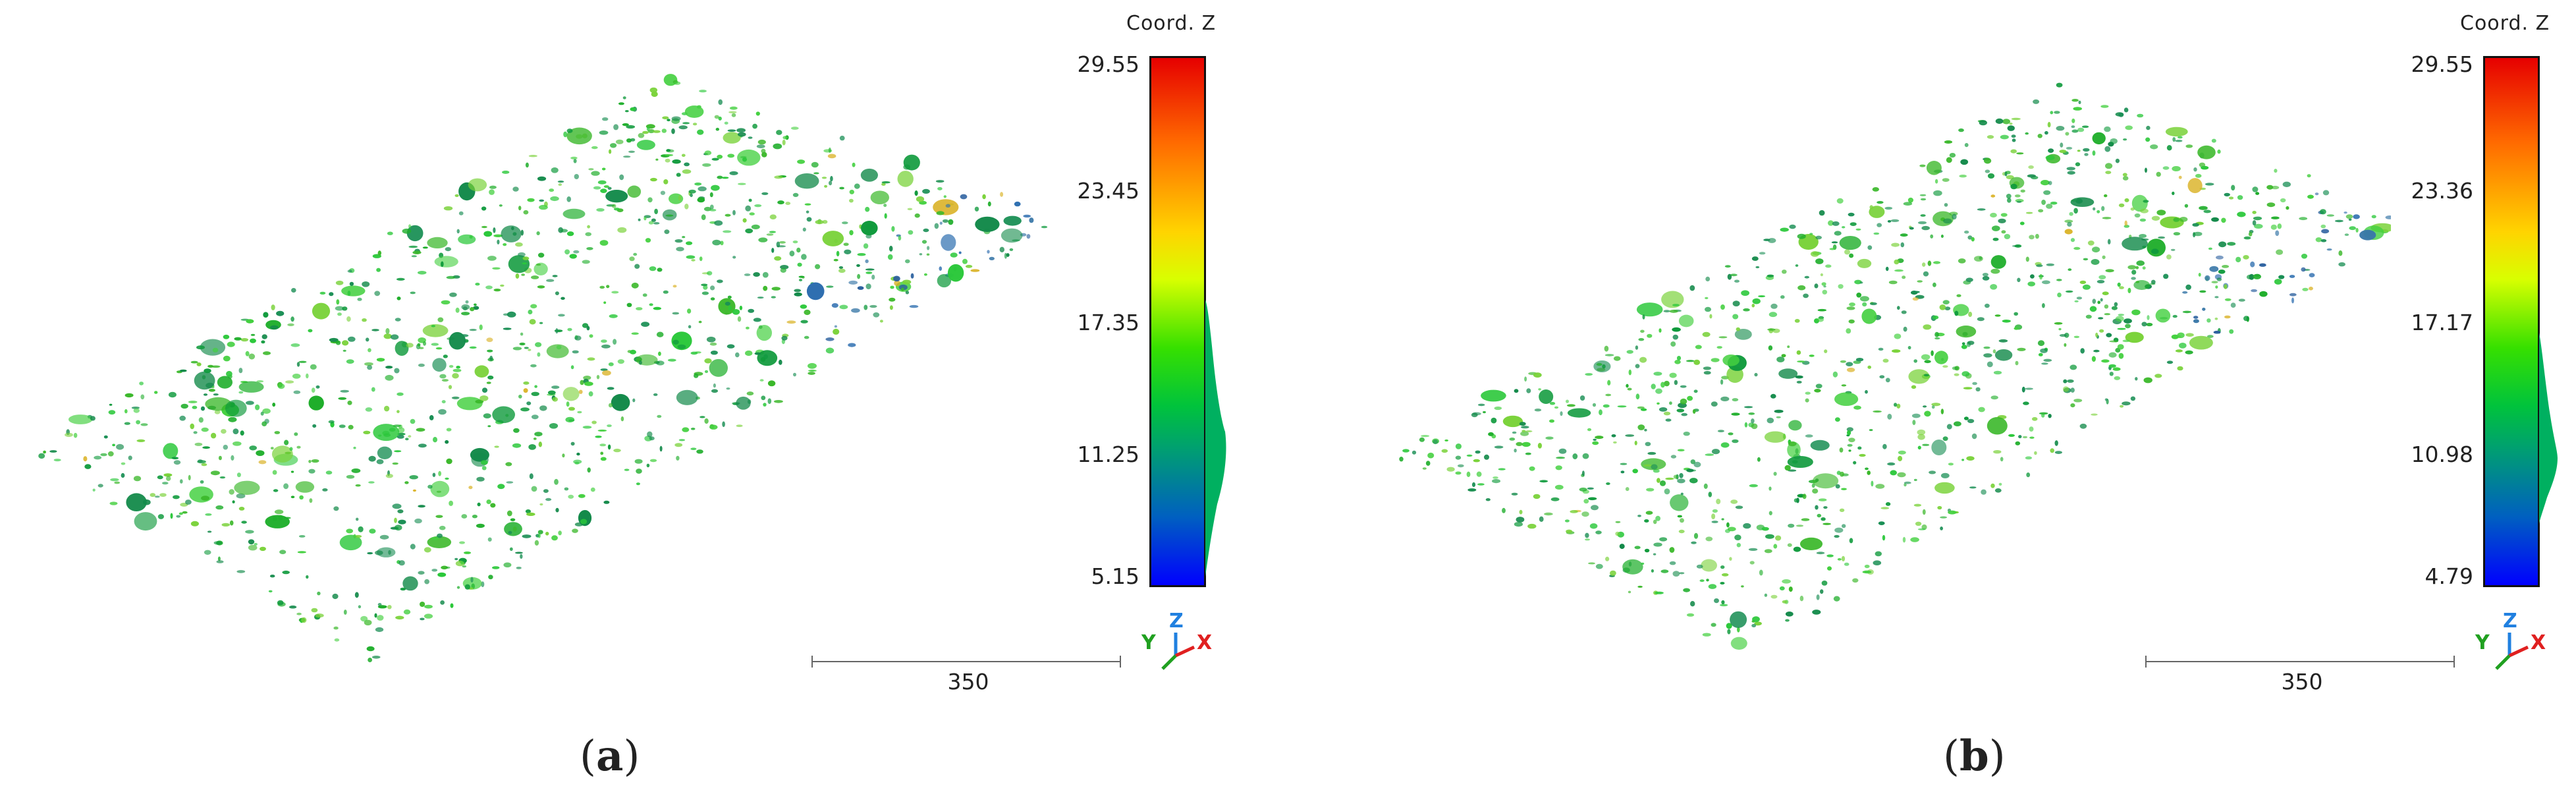  What do you see at coordinates (1108, 191) in the screenshot?
I see `colorbar-tick: 23.45` at bounding box center [1108, 191].